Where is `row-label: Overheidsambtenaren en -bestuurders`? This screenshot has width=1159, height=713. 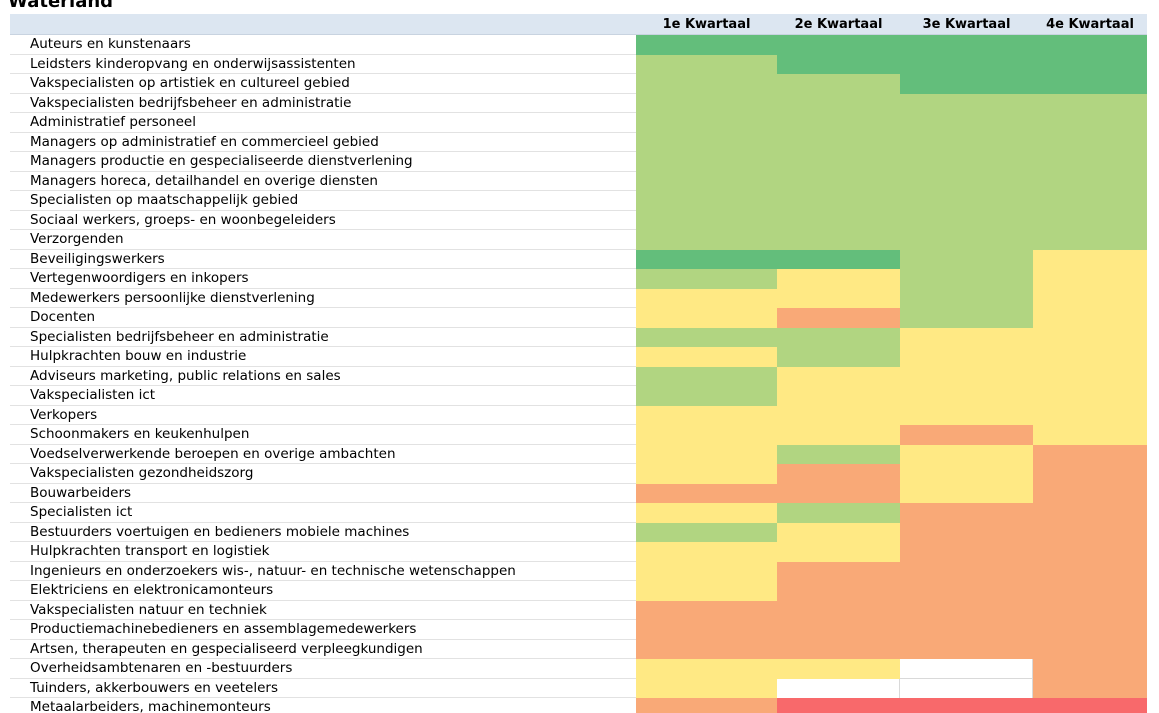
row-label: Overheidsambtenaren en -bestuurders is located at coordinates (323, 669).